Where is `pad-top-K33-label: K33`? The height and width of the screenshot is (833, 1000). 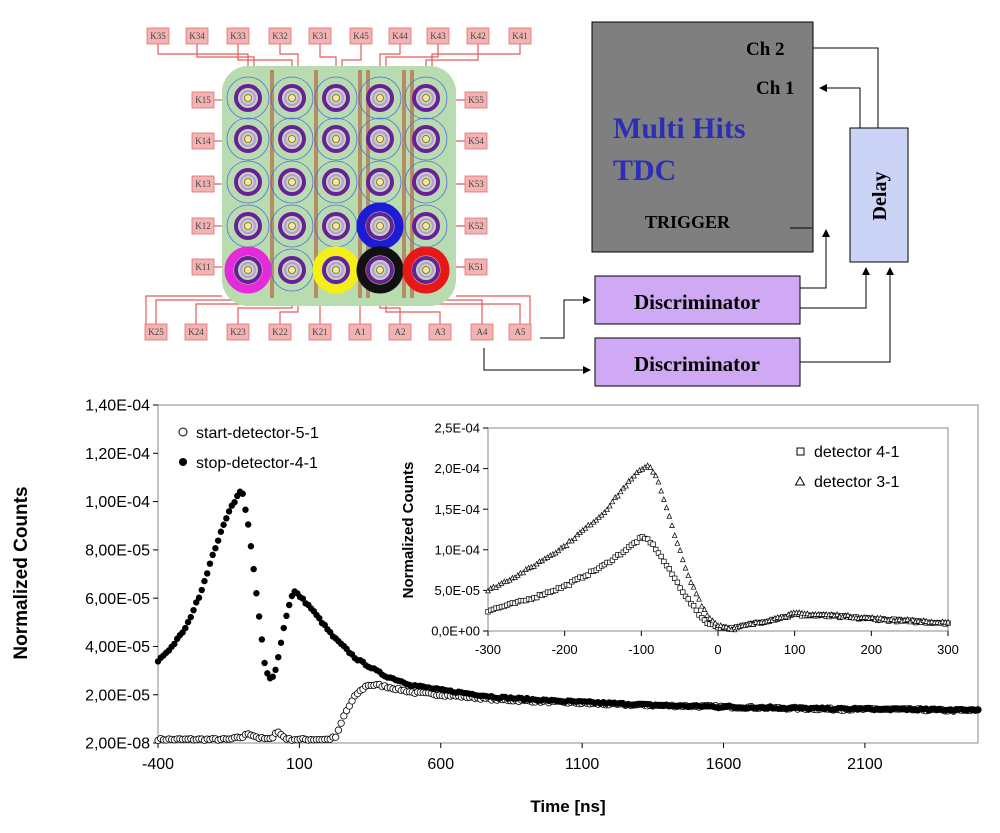 pad-top-K33-label: K33 is located at coordinates (238, 36).